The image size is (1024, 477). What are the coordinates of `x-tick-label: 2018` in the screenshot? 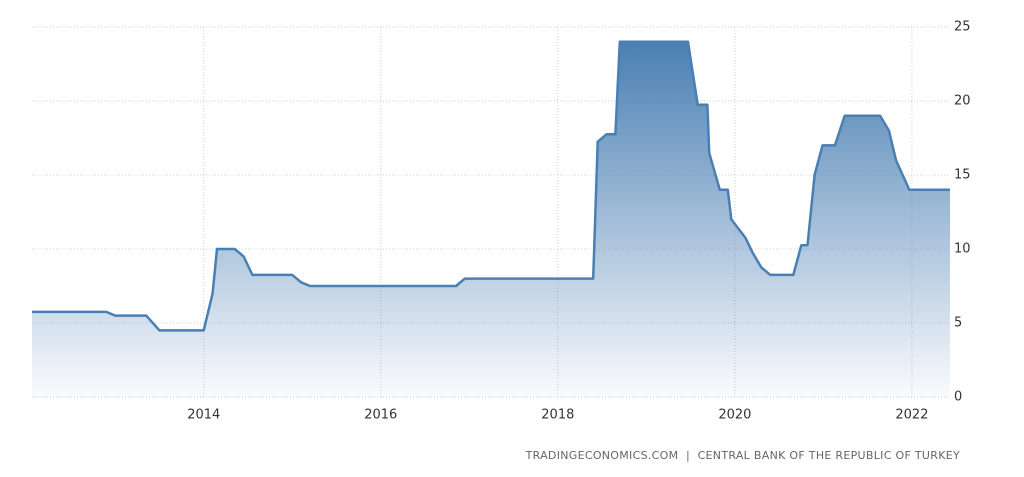 It's located at (557, 415).